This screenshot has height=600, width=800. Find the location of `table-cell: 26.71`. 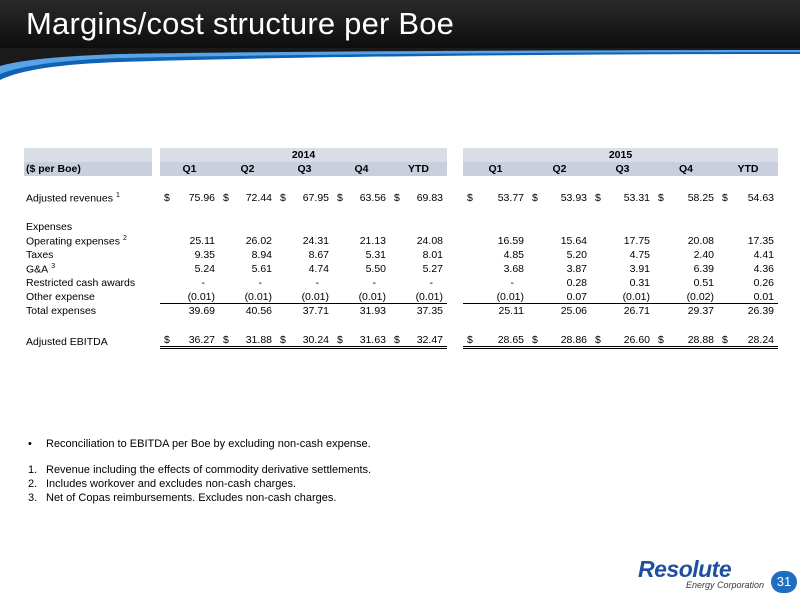

table-cell: 26.71 is located at coordinates (622, 311).